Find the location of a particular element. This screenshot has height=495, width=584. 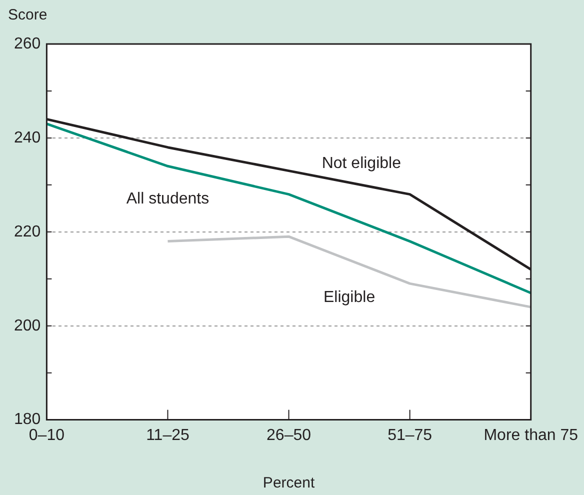

y-tick-label: 240 is located at coordinates (27, 137).